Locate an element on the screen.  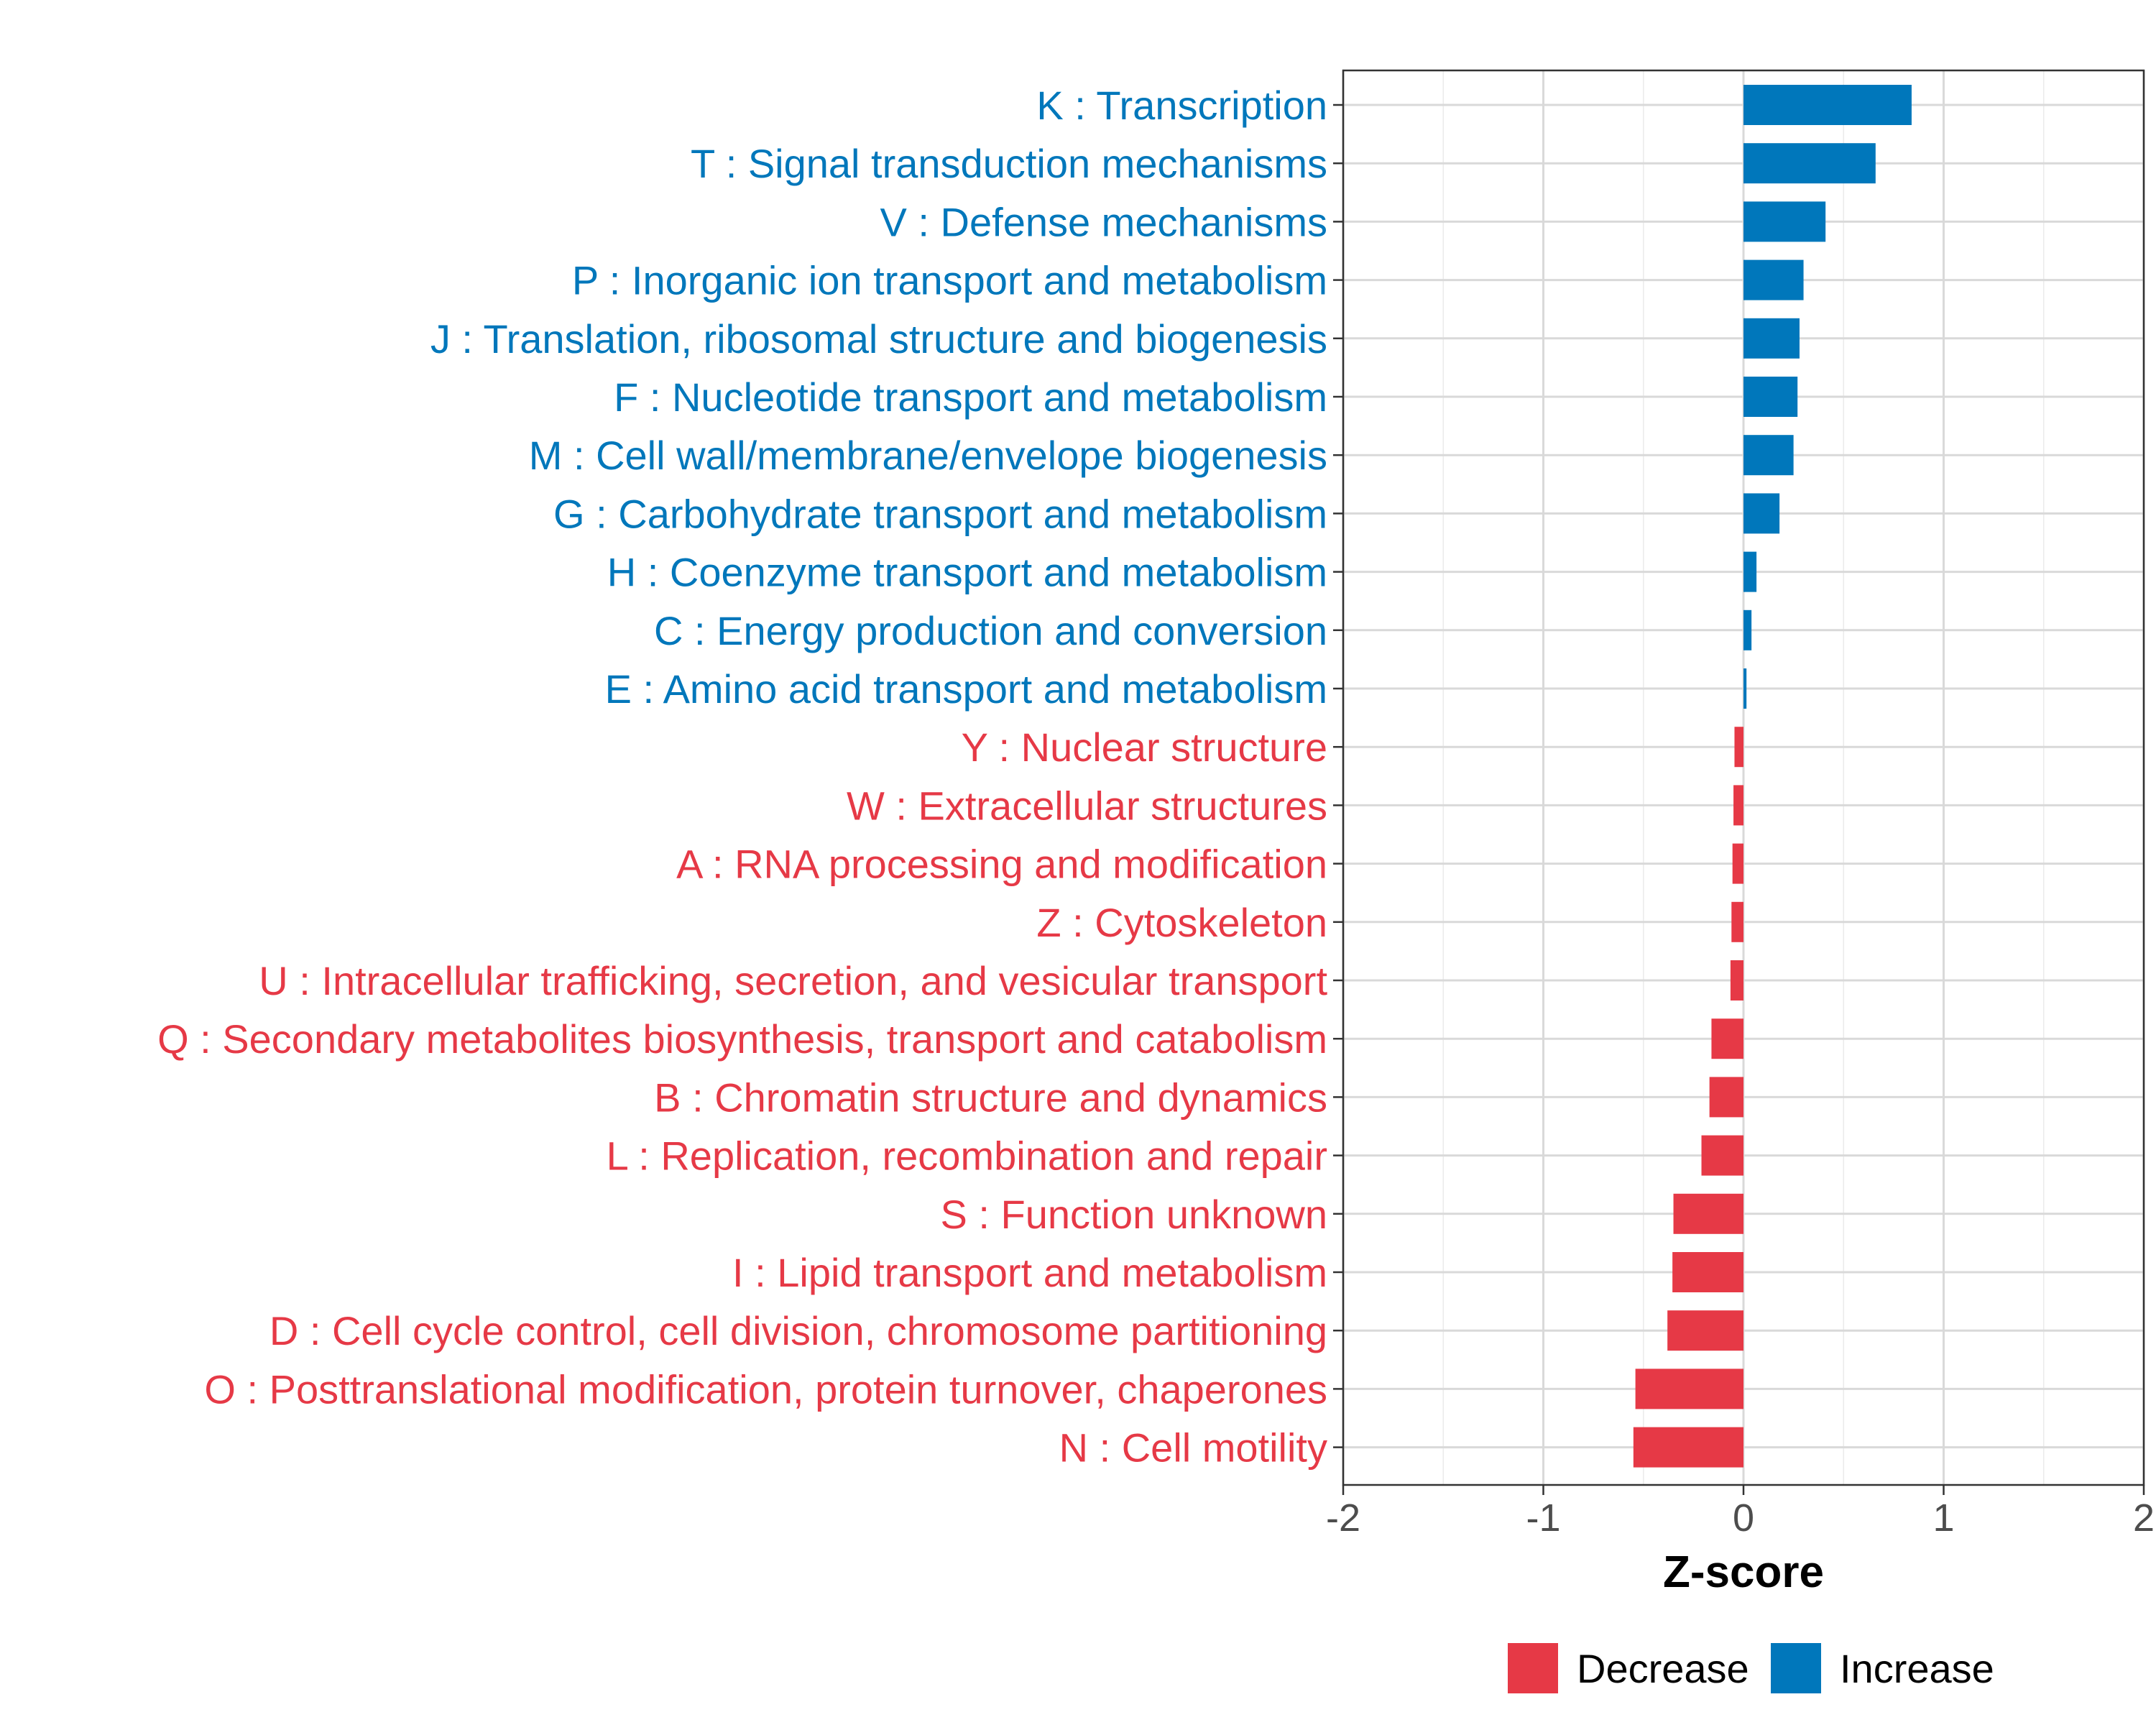
bar-v is located at coordinates (1785, 221).